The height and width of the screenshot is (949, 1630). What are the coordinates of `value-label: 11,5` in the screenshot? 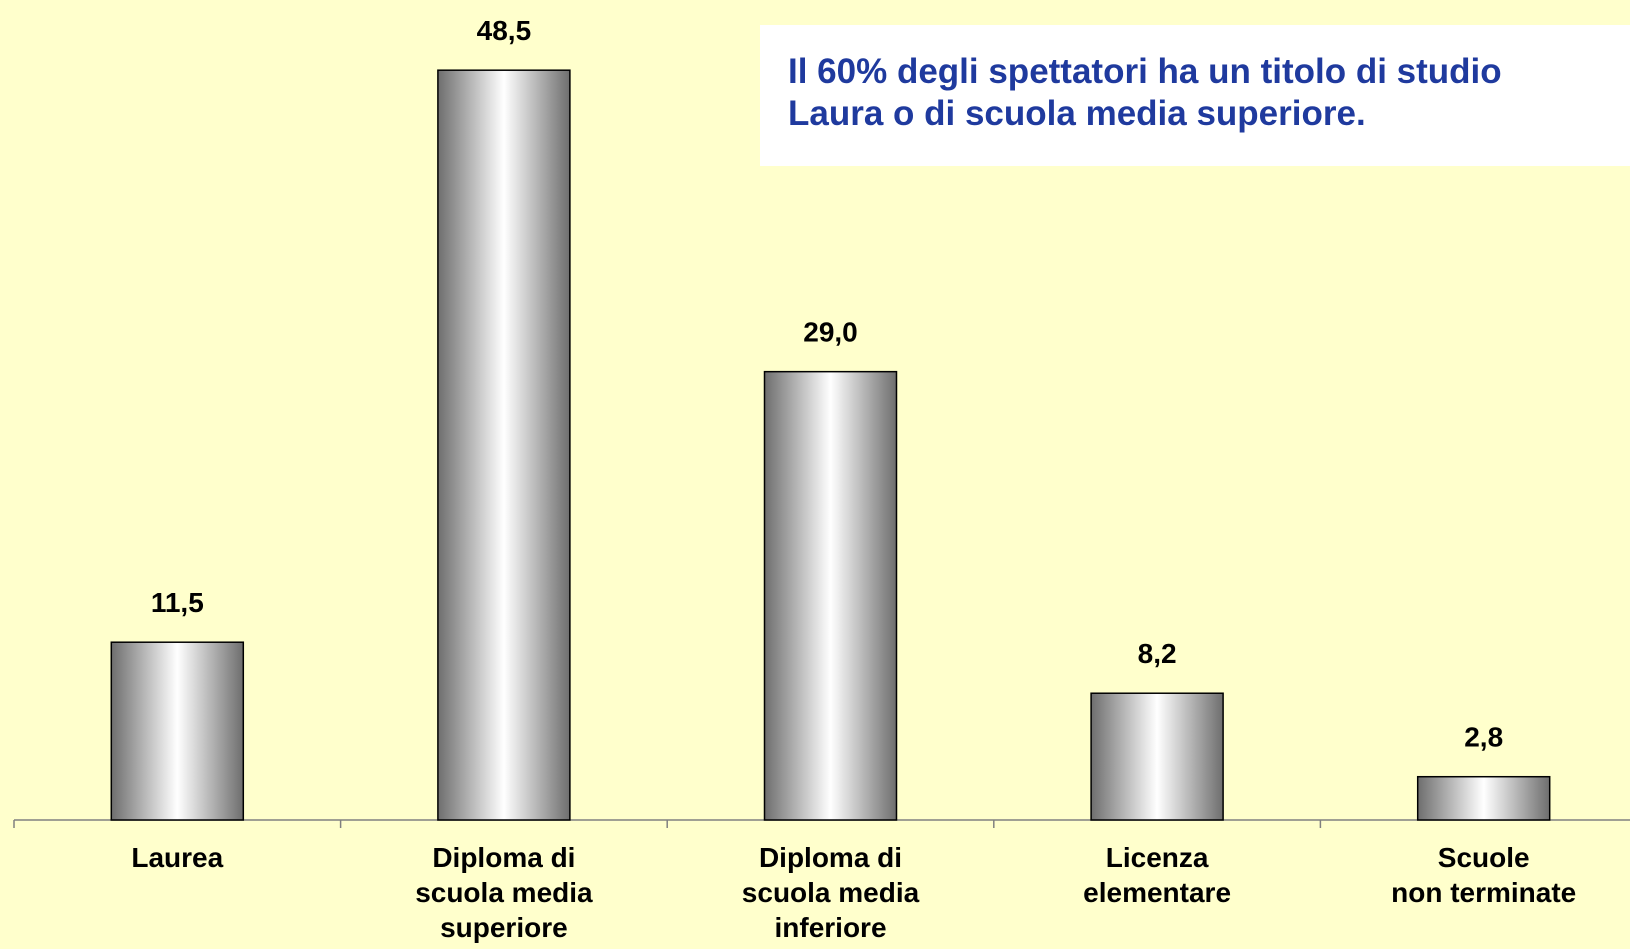 It's located at (177, 602).